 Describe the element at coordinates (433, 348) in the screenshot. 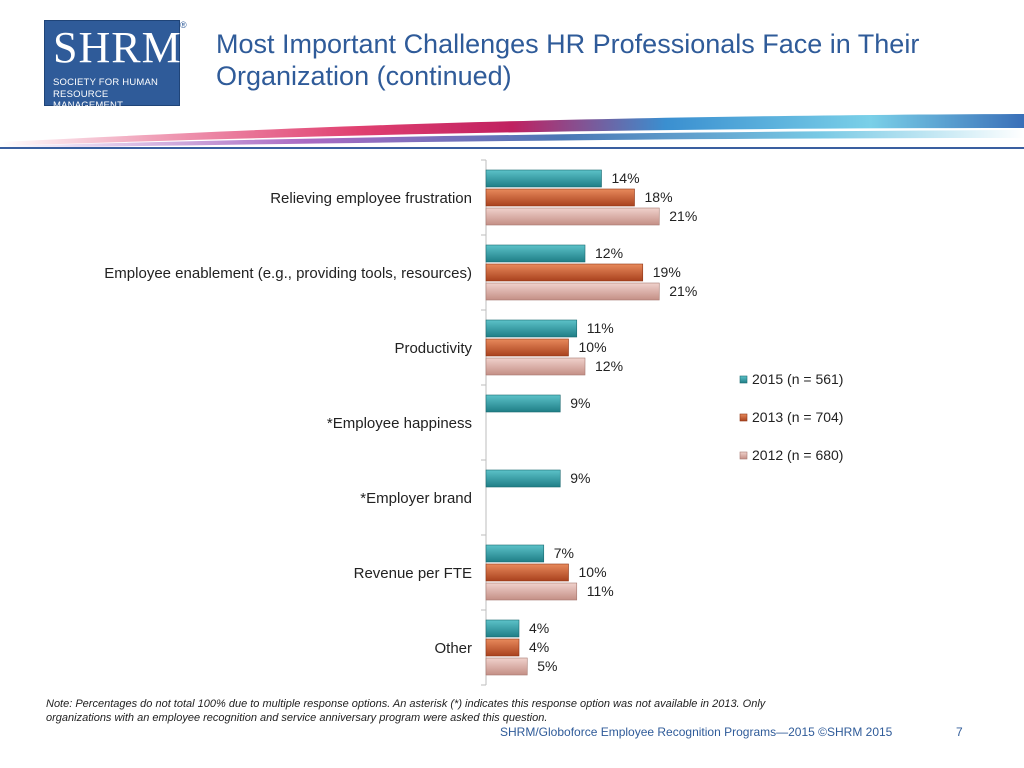

I see `category-label: Productivity` at that location.